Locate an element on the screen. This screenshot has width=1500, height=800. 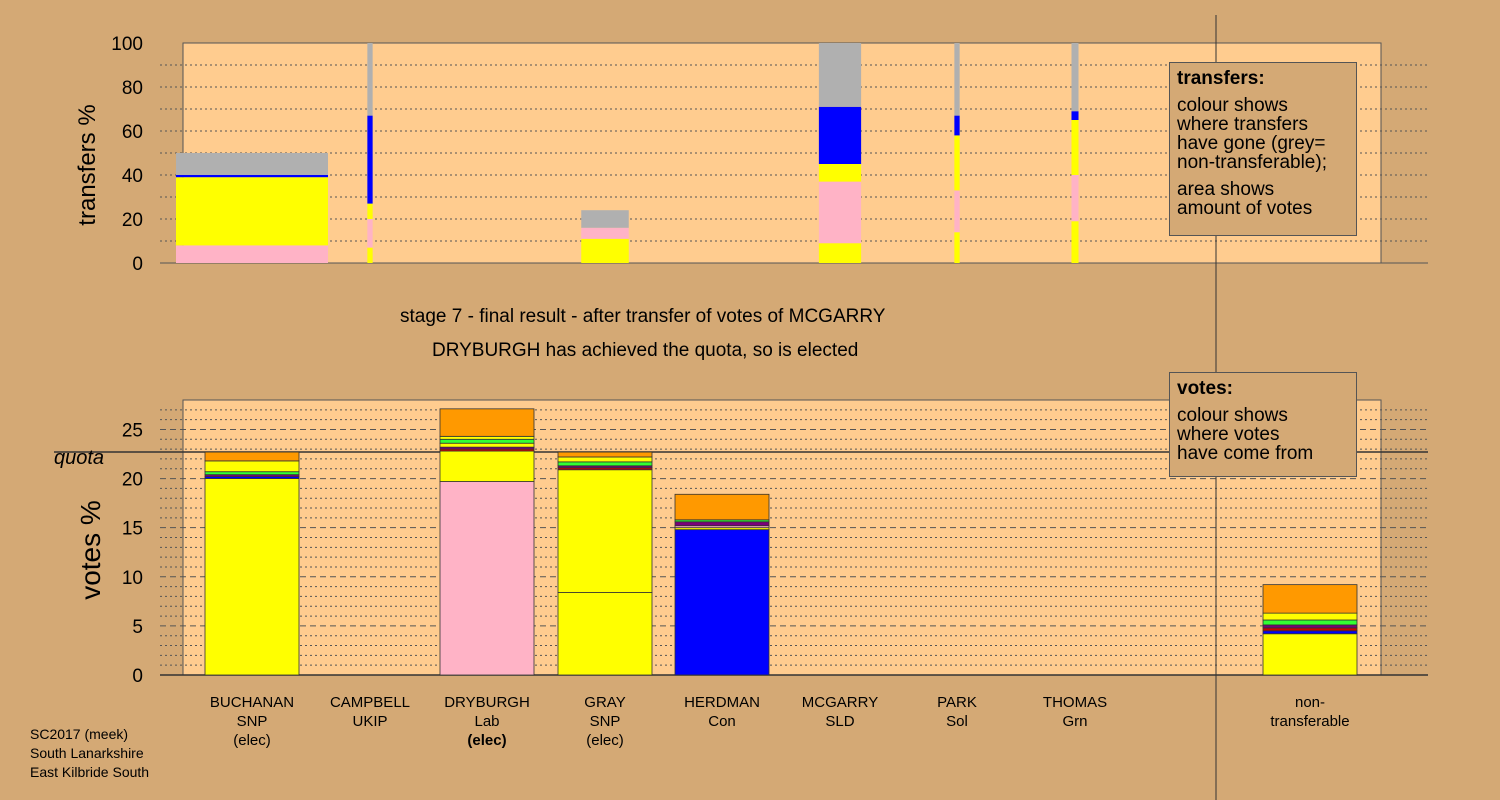
candidate-label: PARK Sol is located at coordinates (957, 712).